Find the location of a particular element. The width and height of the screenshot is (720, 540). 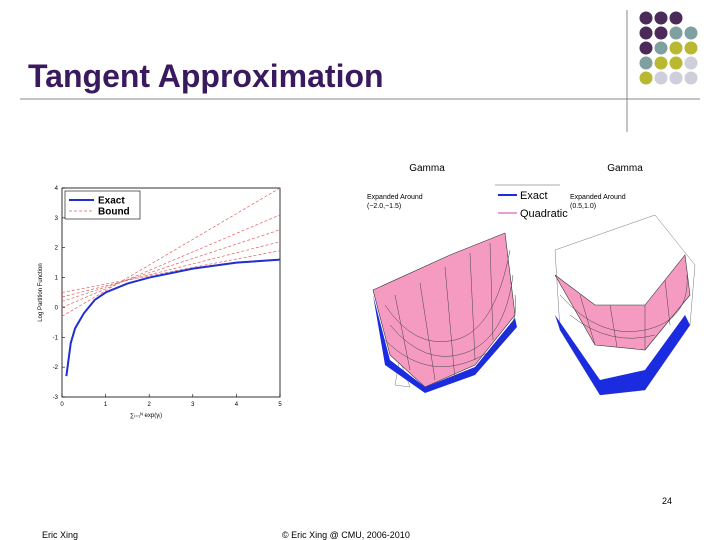

slide-title: Tangent Approximation is located at coordinates (206, 76).